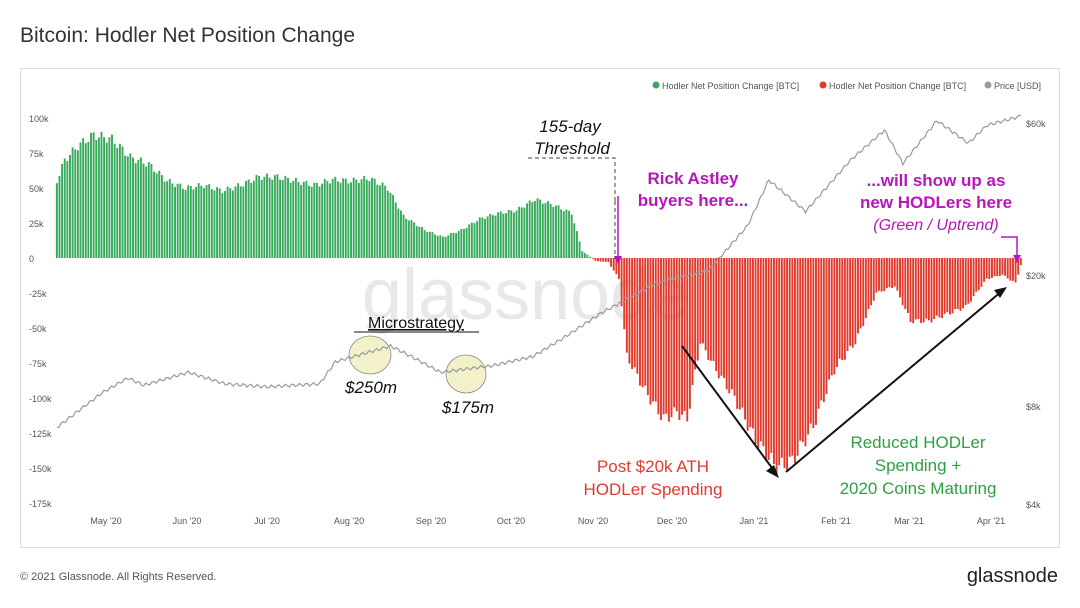  I want to click on x-tick: Dec '20, so click(672, 521).